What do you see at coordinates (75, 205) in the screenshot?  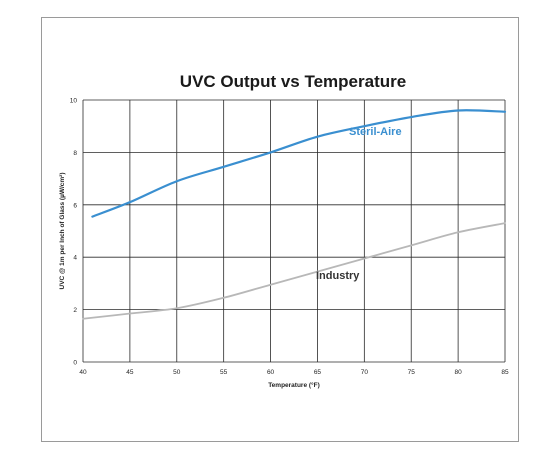 I see `y-tick-label: 6` at bounding box center [75, 205].